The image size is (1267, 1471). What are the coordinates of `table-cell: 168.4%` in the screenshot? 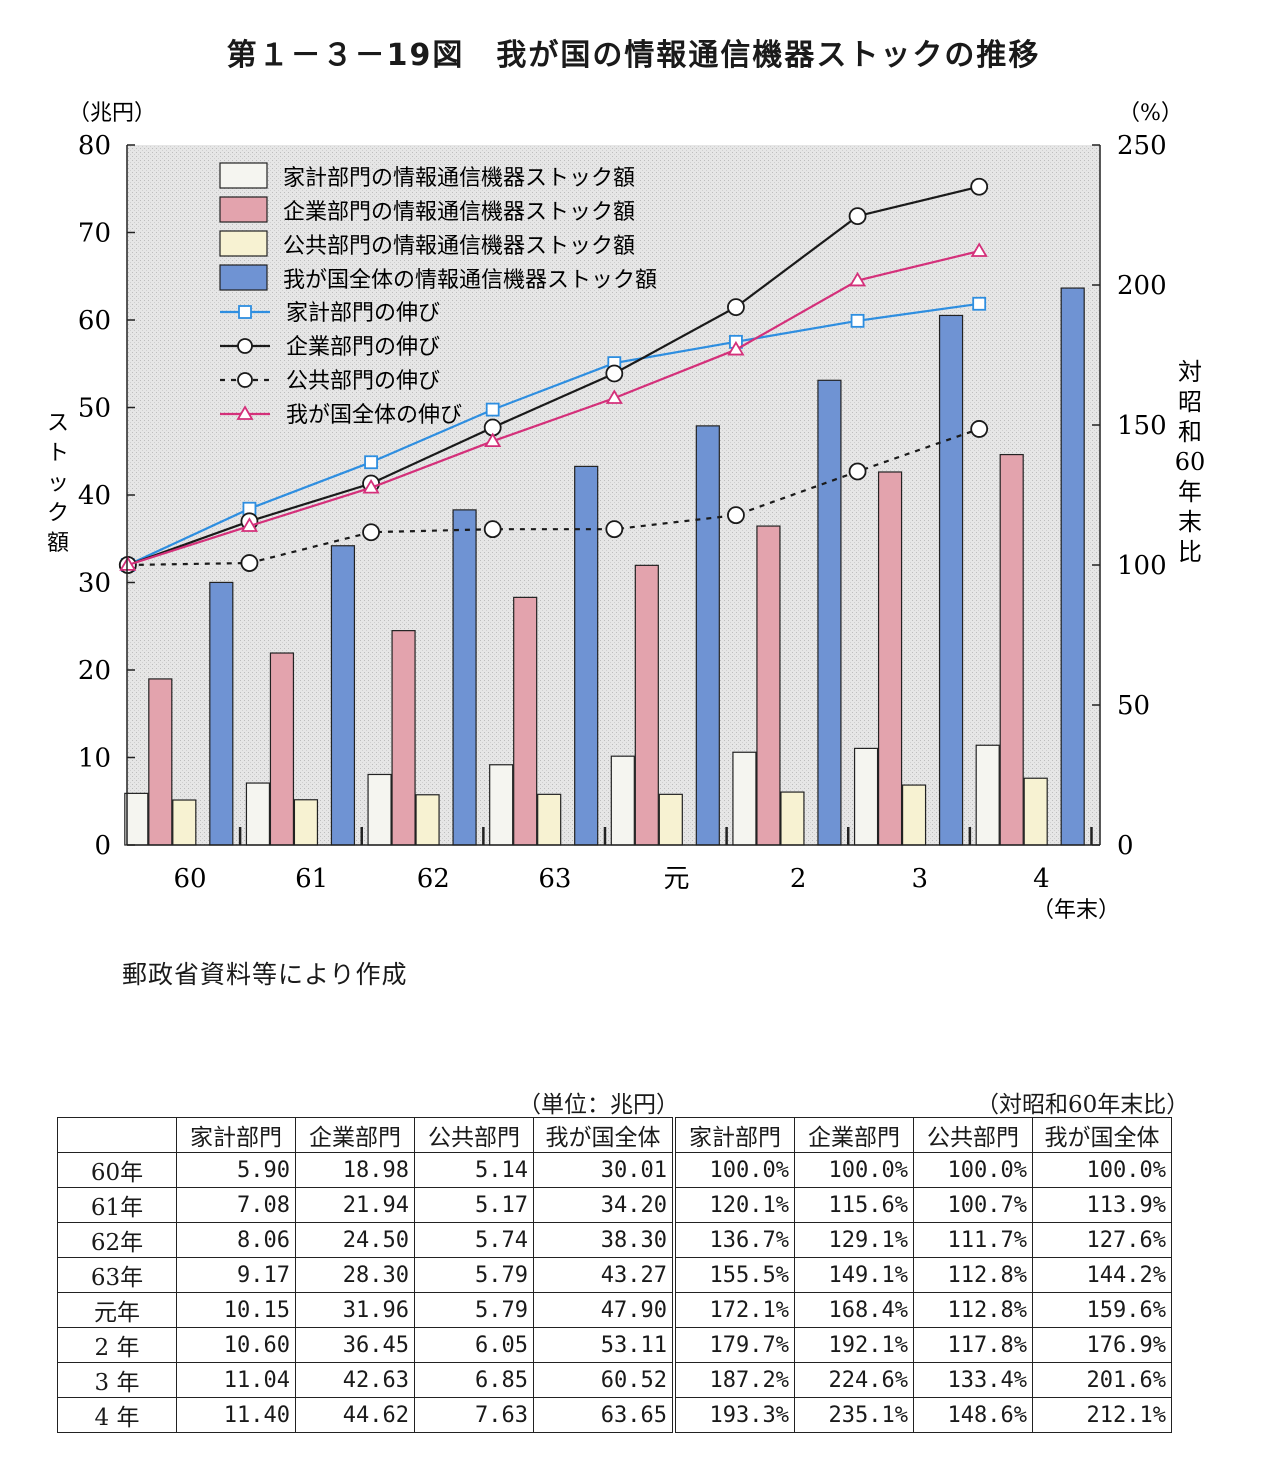 It's located at (854, 1310).